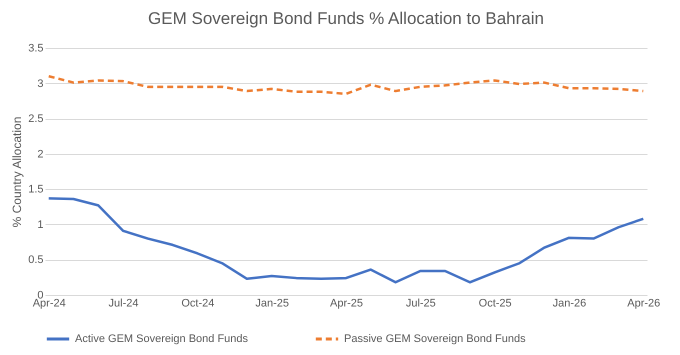  I want to click on x-tick-label: Jul-24, so click(123, 304).